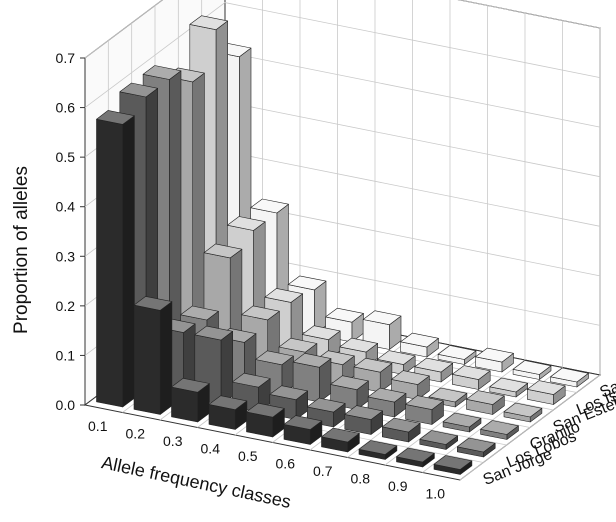 The height and width of the screenshot is (522, 616). Describe the element at coordinates (196, 482) in the screenshot. I see `x-axis-label: Allele frequency classes` at that location.